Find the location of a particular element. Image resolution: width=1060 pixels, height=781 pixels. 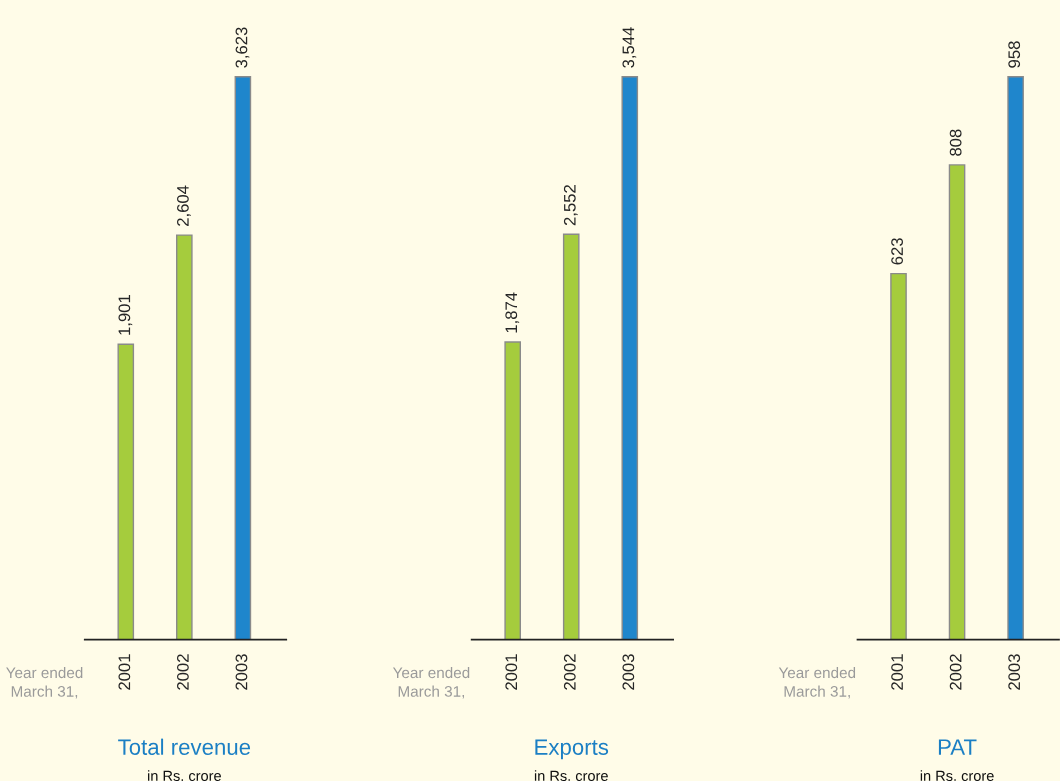

data-label: 1,874 is located at coordinates (512, 312).